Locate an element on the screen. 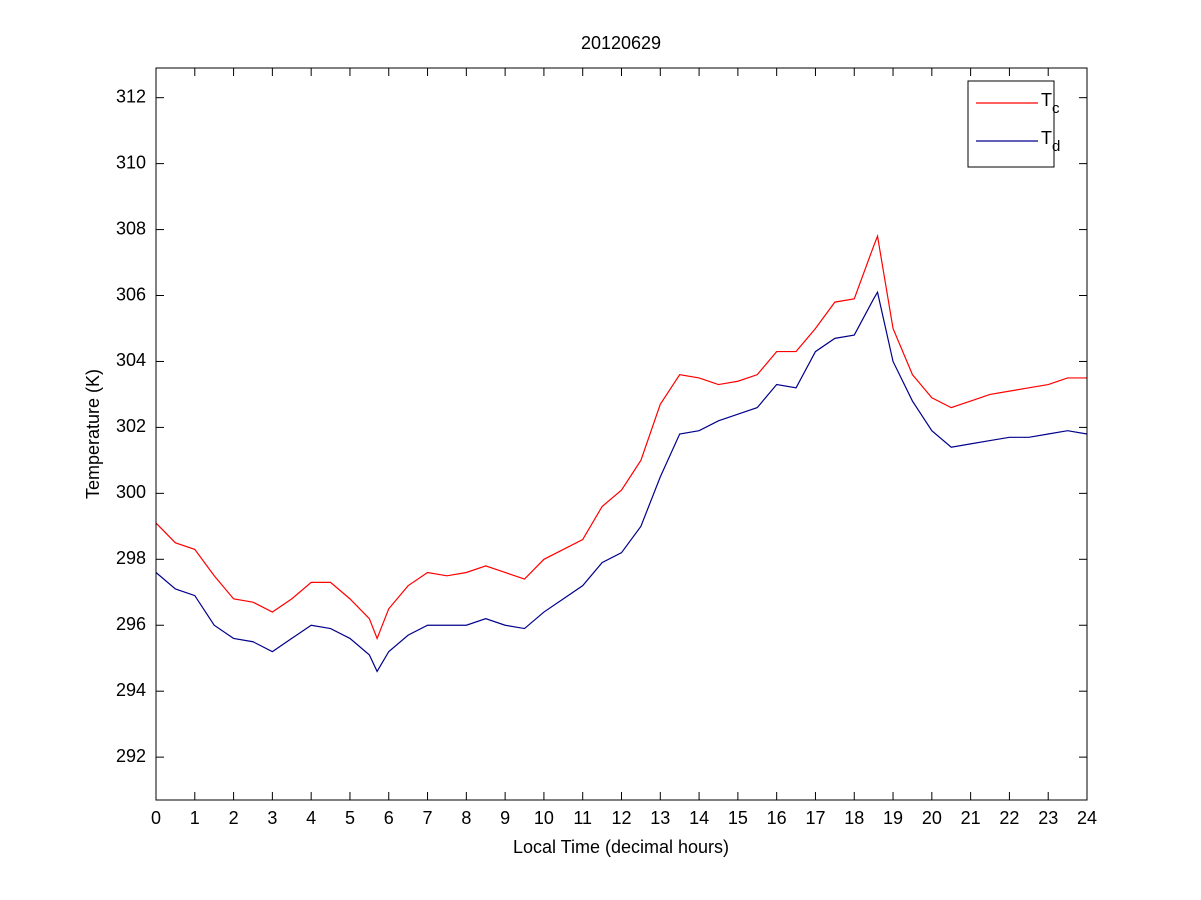 The image size is (1201, 900). y-tick-label: 302 is located at coordinates (131, 426).